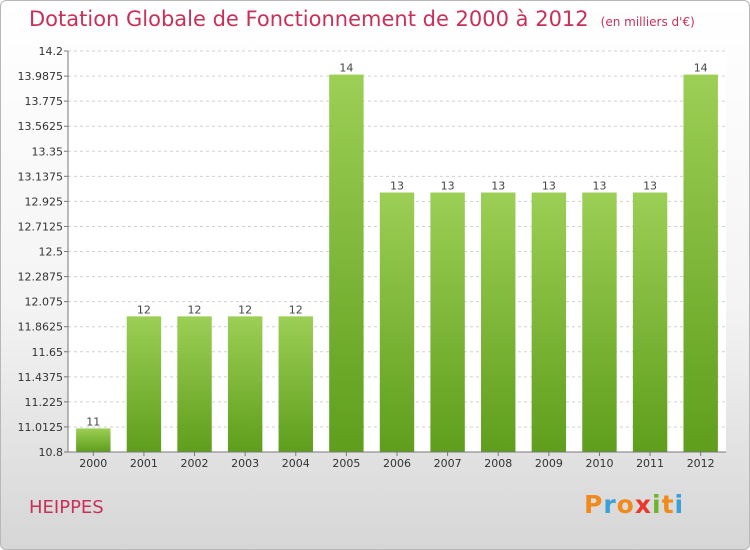  What do you see at coordinates (498, 463) in the screenshot?
I see `x-tick-label-2008: 2008` at bounding box center [498, 463].